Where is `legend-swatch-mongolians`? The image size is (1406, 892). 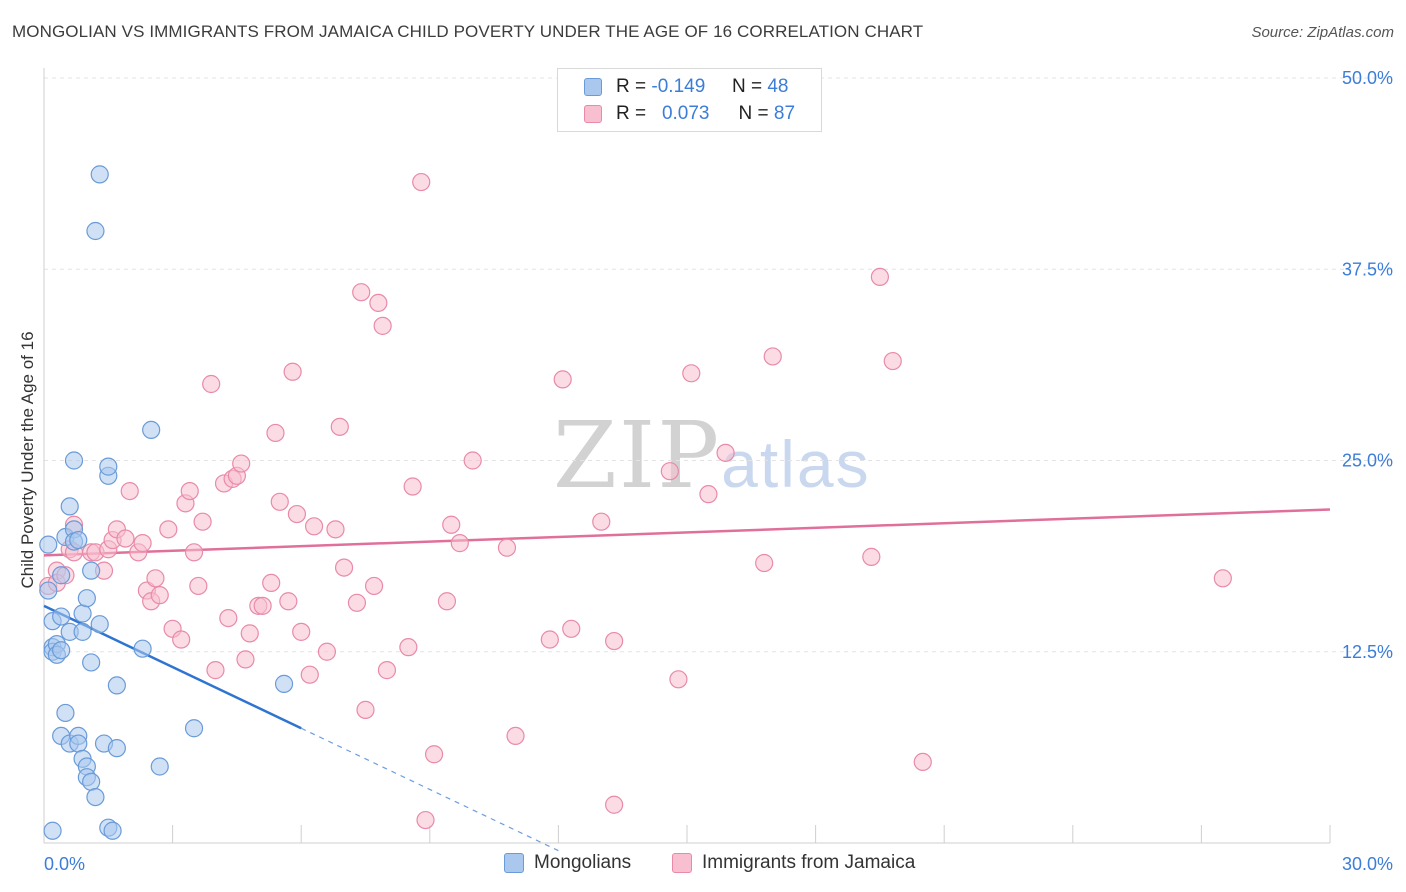
legend-swatch-mongolians is located at coordinates (593, 87).